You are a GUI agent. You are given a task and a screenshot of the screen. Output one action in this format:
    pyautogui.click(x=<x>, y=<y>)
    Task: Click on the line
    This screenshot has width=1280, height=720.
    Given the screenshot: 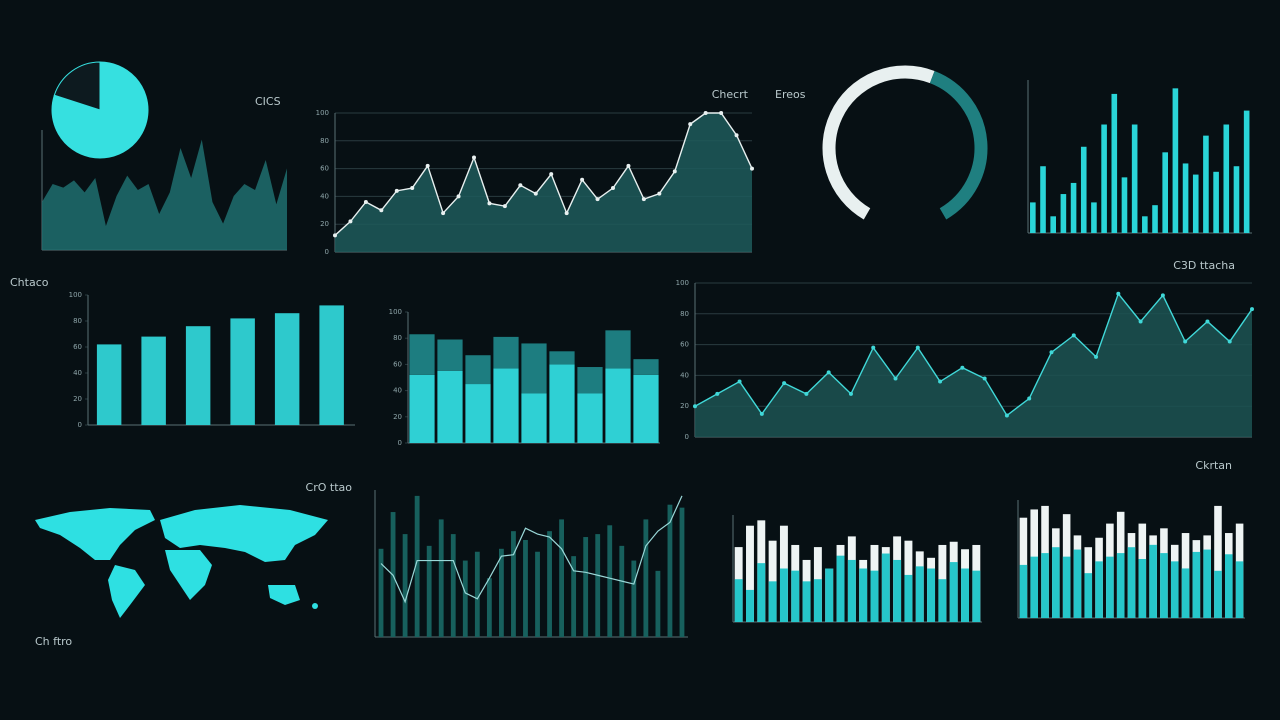 What is the action you would take?
    pyautogui.click(x=531, y=549)
    